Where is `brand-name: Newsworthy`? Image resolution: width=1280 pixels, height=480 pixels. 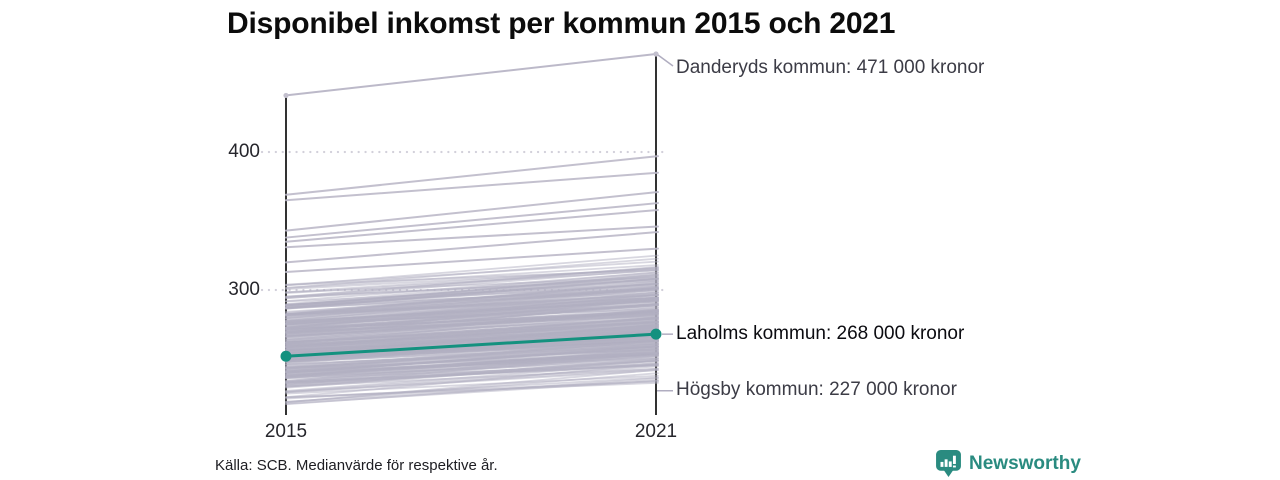
brand-name: Newsworthy is located at coordinates (1025, 463).